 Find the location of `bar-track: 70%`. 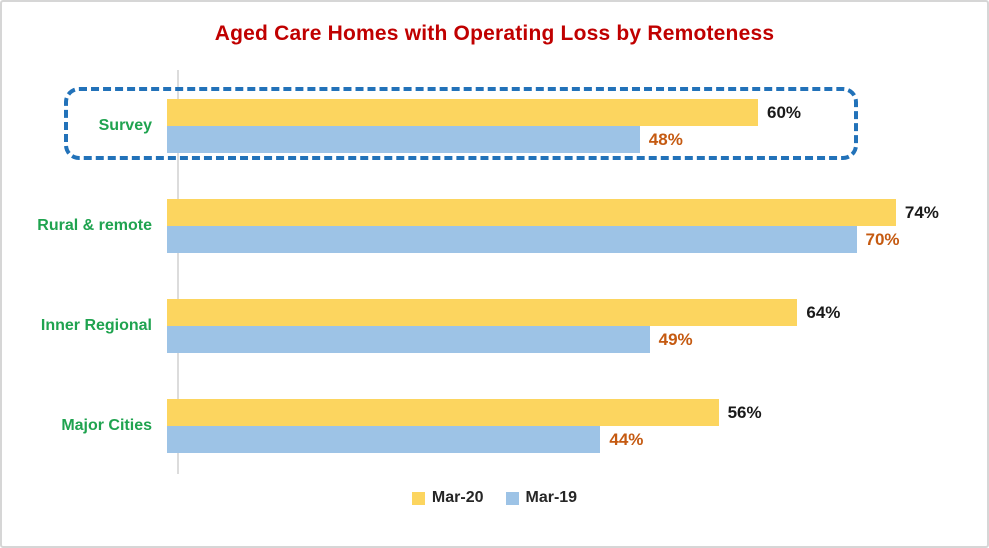

bar-track: 70% is located at coordinates (561, 239).